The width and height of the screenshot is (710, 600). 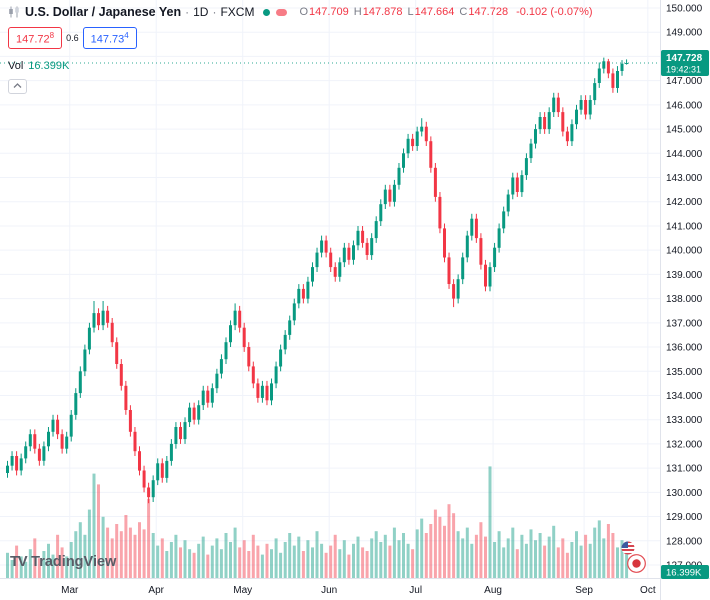 I want to click on exchange-label: FXCM, so click(x=237, y=12).